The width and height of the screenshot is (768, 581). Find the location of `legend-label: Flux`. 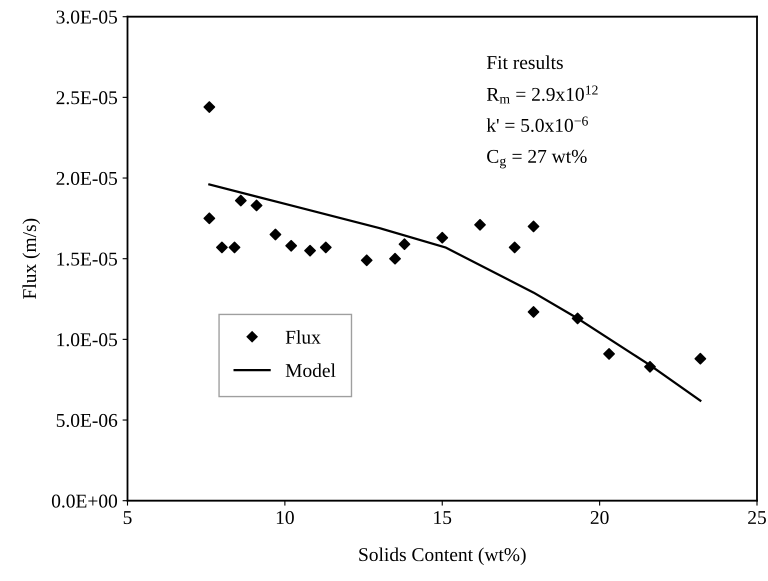

legend-label: Flux is located at coordinates (303, 337).